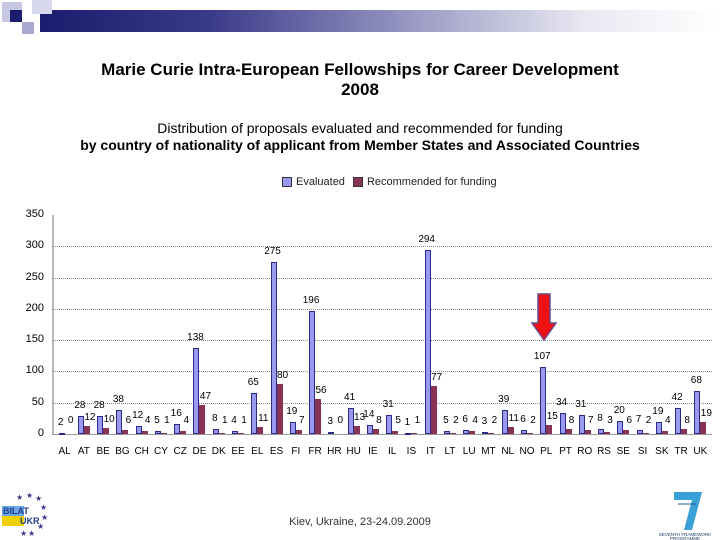  I want to click on value-label-recommended: 3, so click(610, 420).